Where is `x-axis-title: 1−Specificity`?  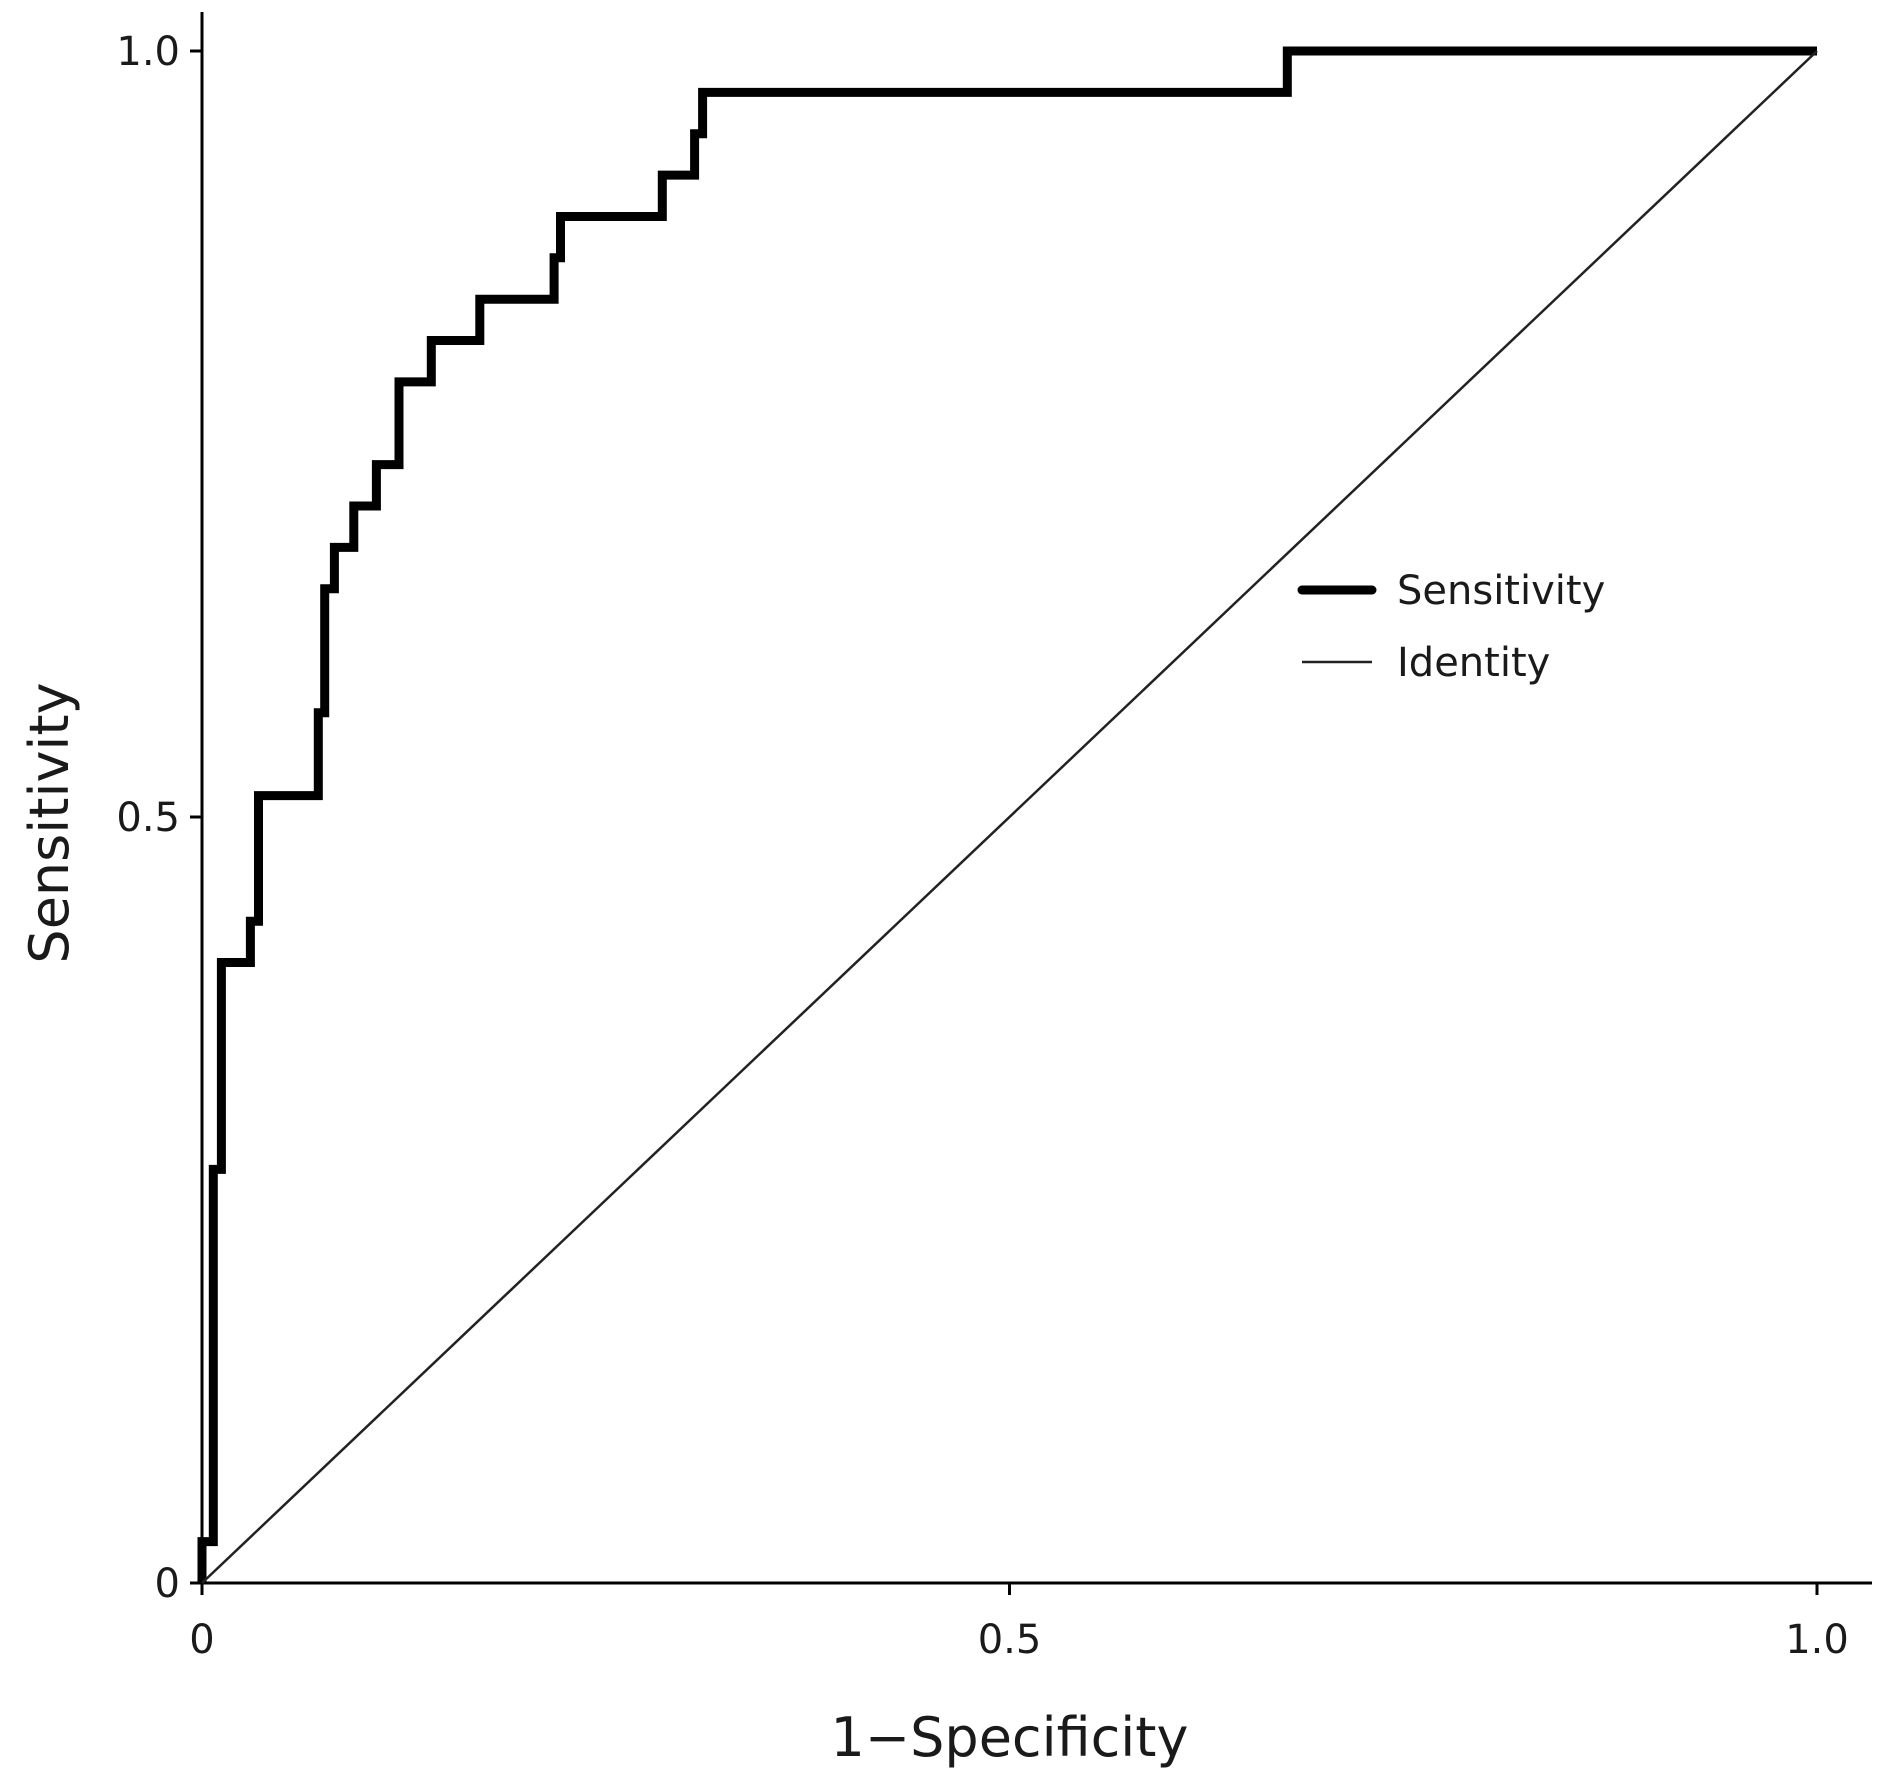 x-axis-title: 1−Specificity is located at coordinates (1010, 1737).